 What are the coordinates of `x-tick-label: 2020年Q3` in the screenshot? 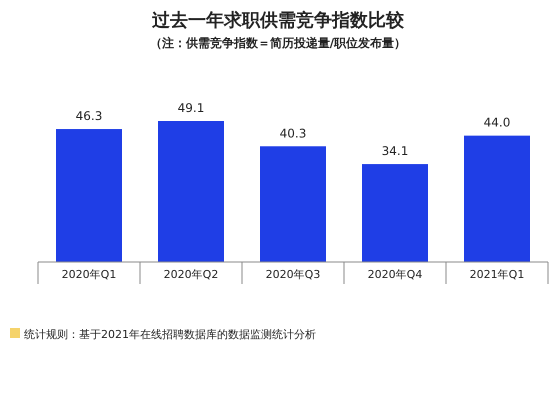 It's located at (293, 274).